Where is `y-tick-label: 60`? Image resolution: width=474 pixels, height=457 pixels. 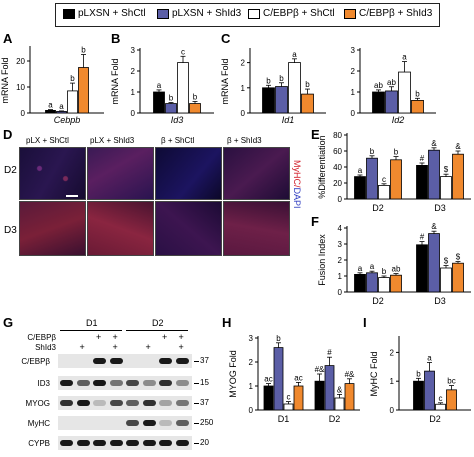 y-tick-label: 60 is located at coordinates (337, 151).